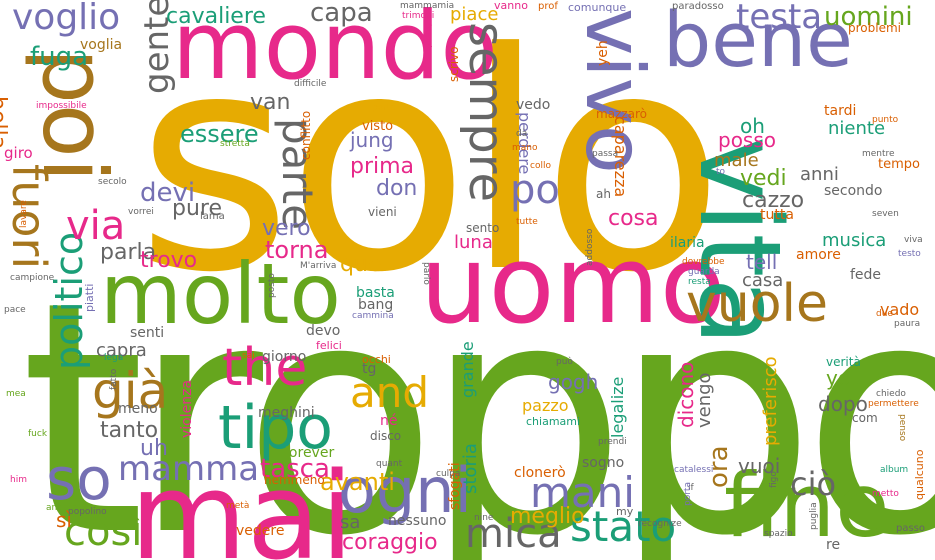 This screenshot has width=935, height=560. What do you see at coordinates (778, 534) in the screenshot?
I see `word-spazio: spazio` at bounding box center [778, 534].